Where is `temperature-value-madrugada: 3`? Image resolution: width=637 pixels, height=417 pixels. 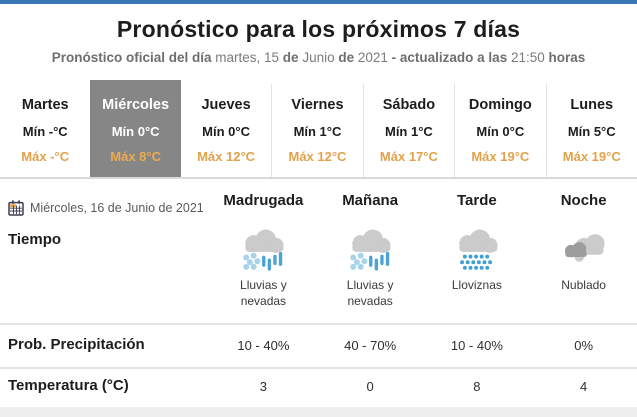 temperature-value-madrugada: 3 is located at coordinates (263, 386).